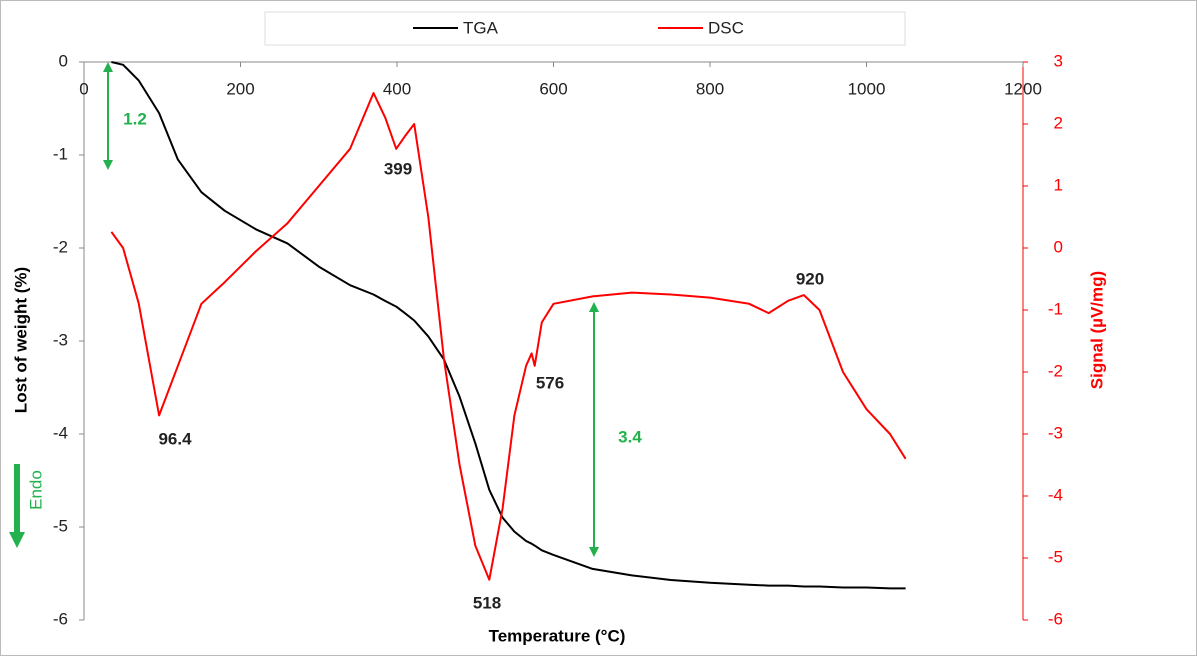 The height and width of the screenshot is (661, 1197). What do you see at coordinates (550, 382) in the screenshot?
I see `annotation: 576` at bounding box center [550, 382].